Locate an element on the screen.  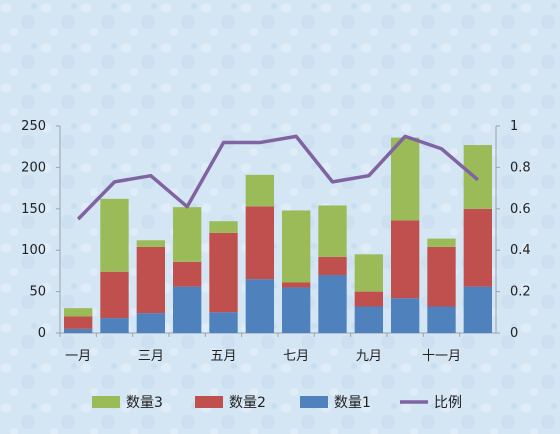
legend-label-数量2: 数量2 is located at coordinates (247, 403).